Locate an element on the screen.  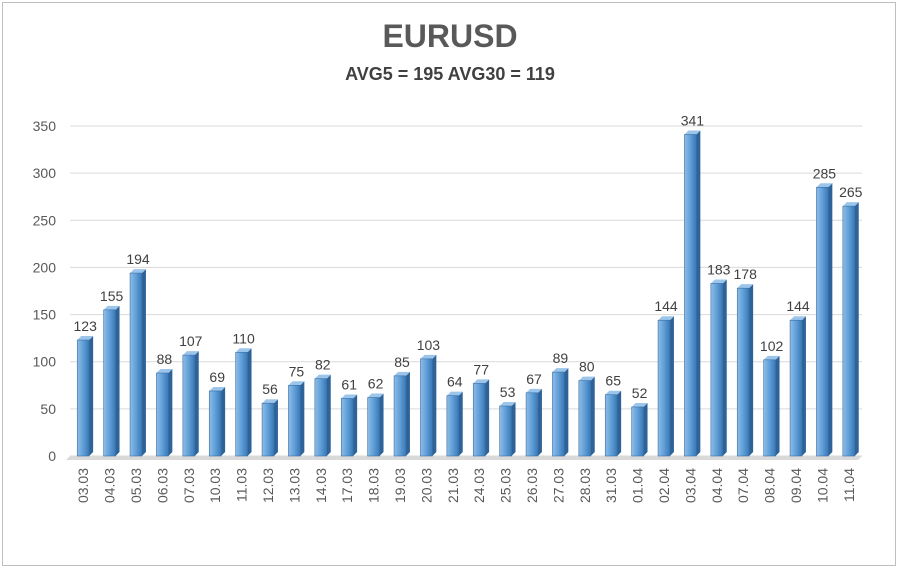
data-label: 102 is located at coordinates (772, 346).